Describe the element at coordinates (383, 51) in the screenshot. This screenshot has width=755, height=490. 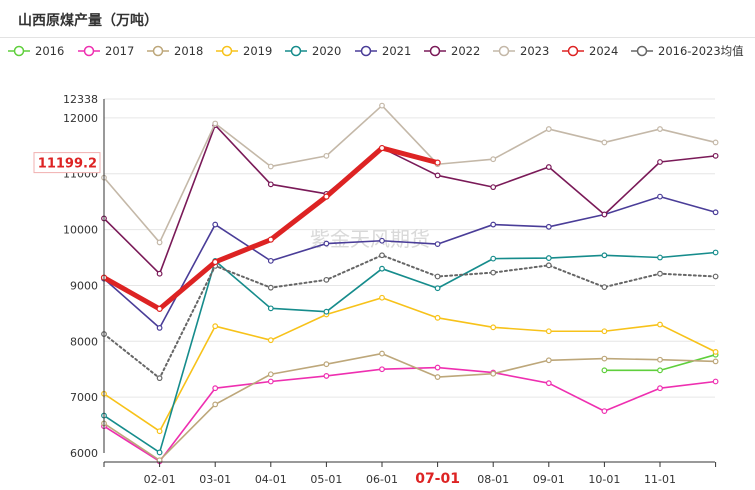
I see `legend-item-2021: 2021` at that location.